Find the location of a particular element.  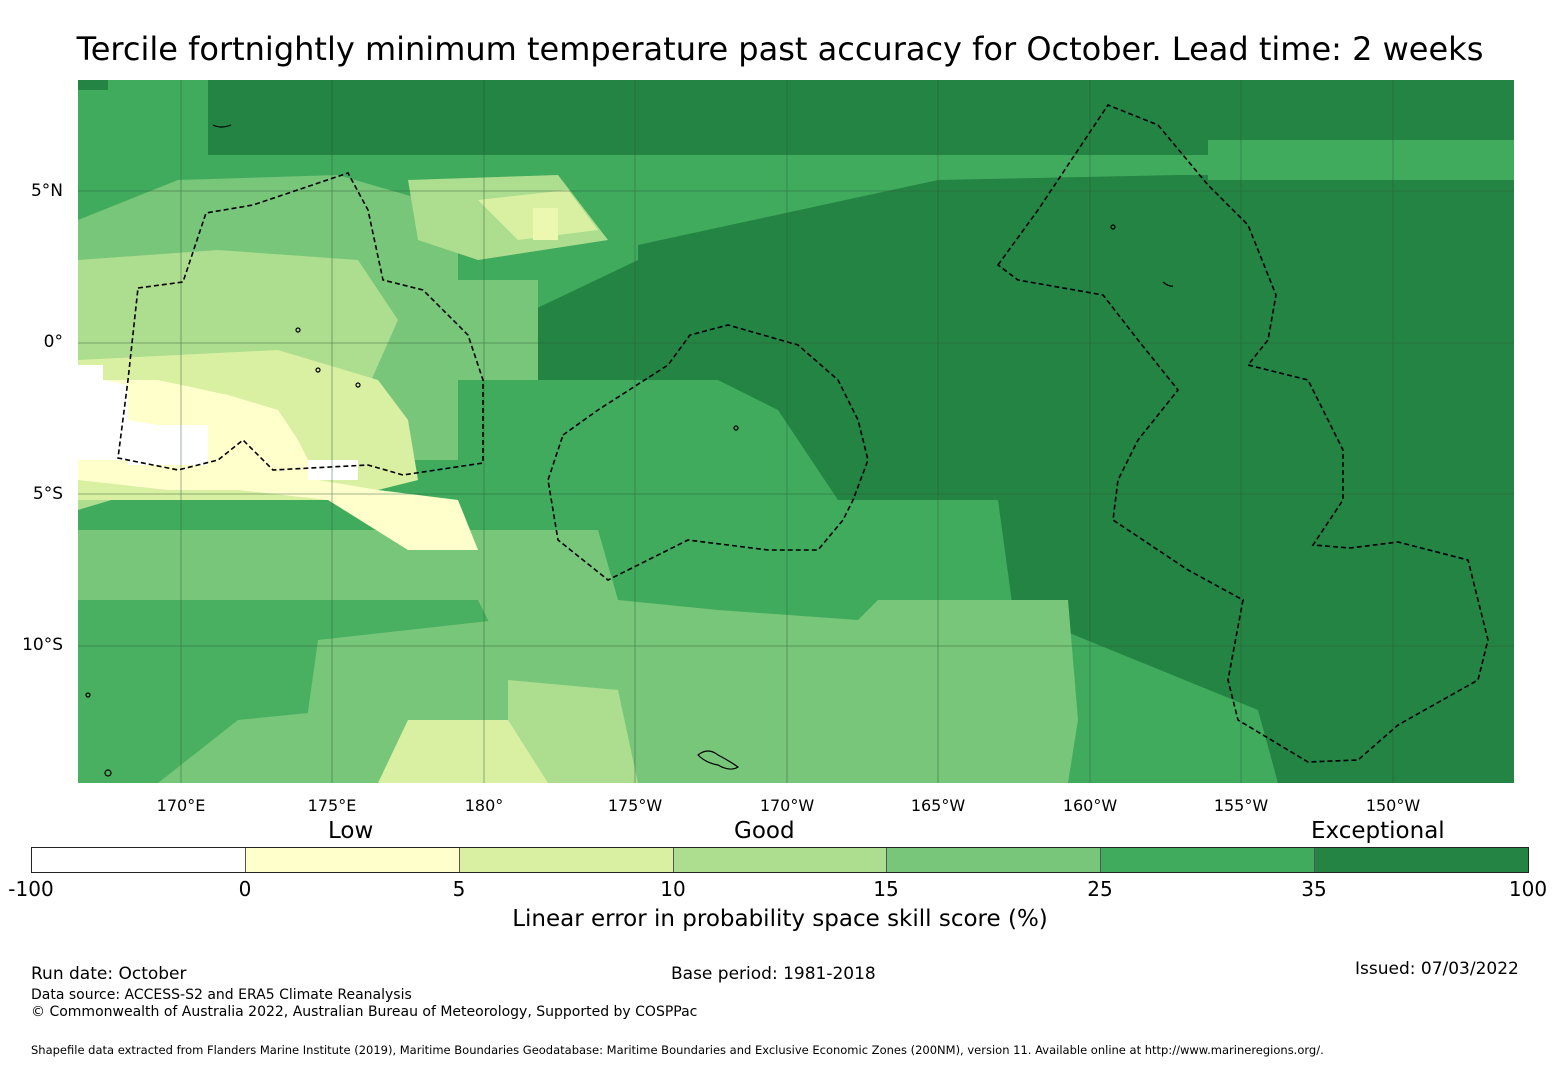

colorbar-tick: -100 is located at coordinates (31, 889).